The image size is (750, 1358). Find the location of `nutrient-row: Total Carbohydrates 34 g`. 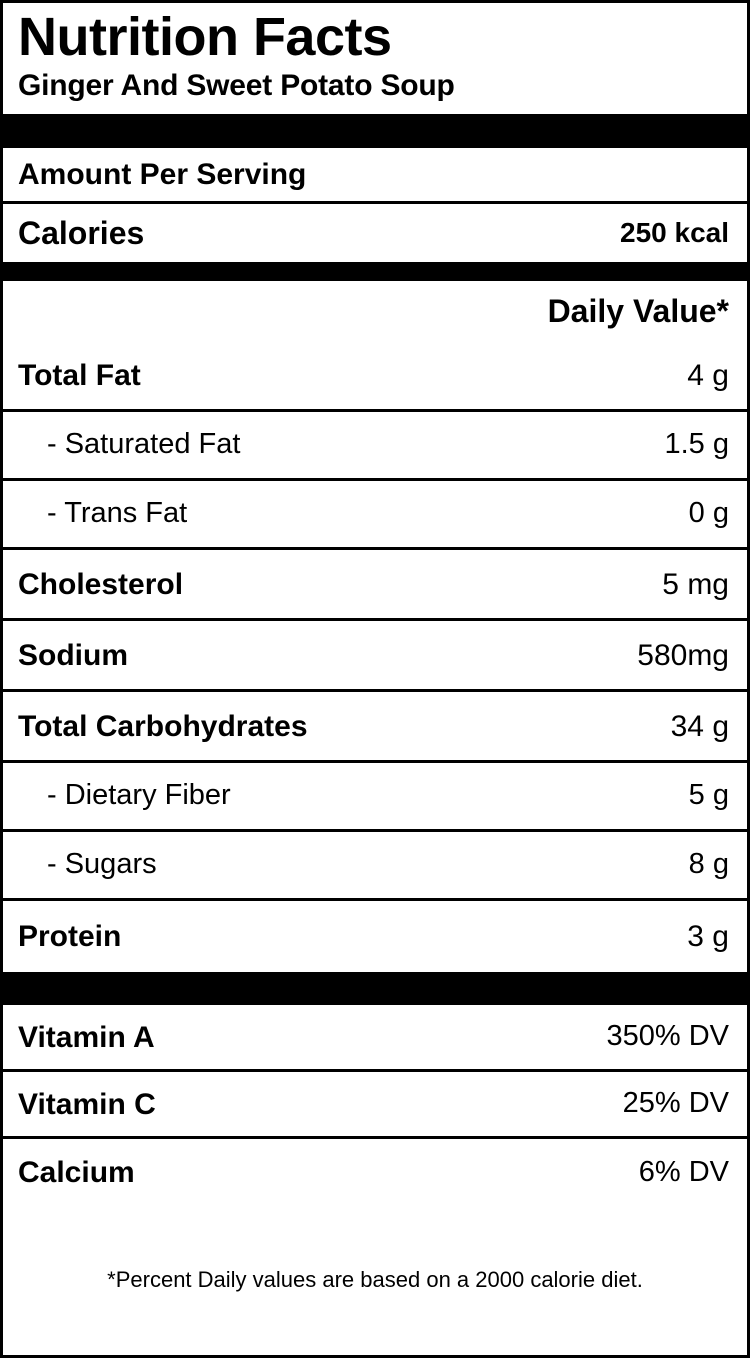

nutrient-row: Total Carbohydrates 34 g is located at coordinates (375, 728).